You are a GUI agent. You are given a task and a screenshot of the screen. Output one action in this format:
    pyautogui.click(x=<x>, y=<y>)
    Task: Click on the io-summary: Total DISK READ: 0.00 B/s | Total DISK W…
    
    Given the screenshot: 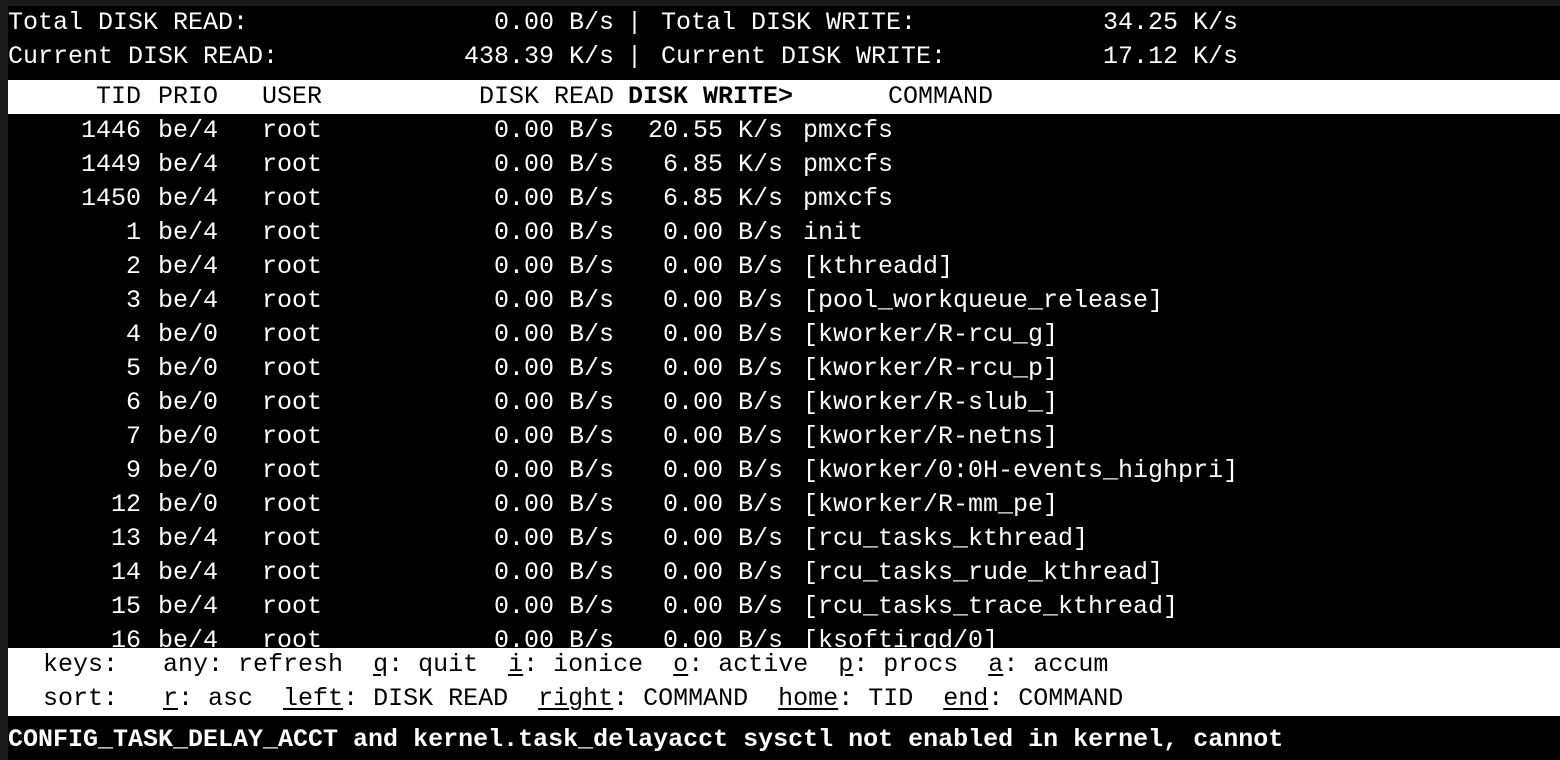 What is the action you would take?
    pyautogui.click(x=784, y=40)
    